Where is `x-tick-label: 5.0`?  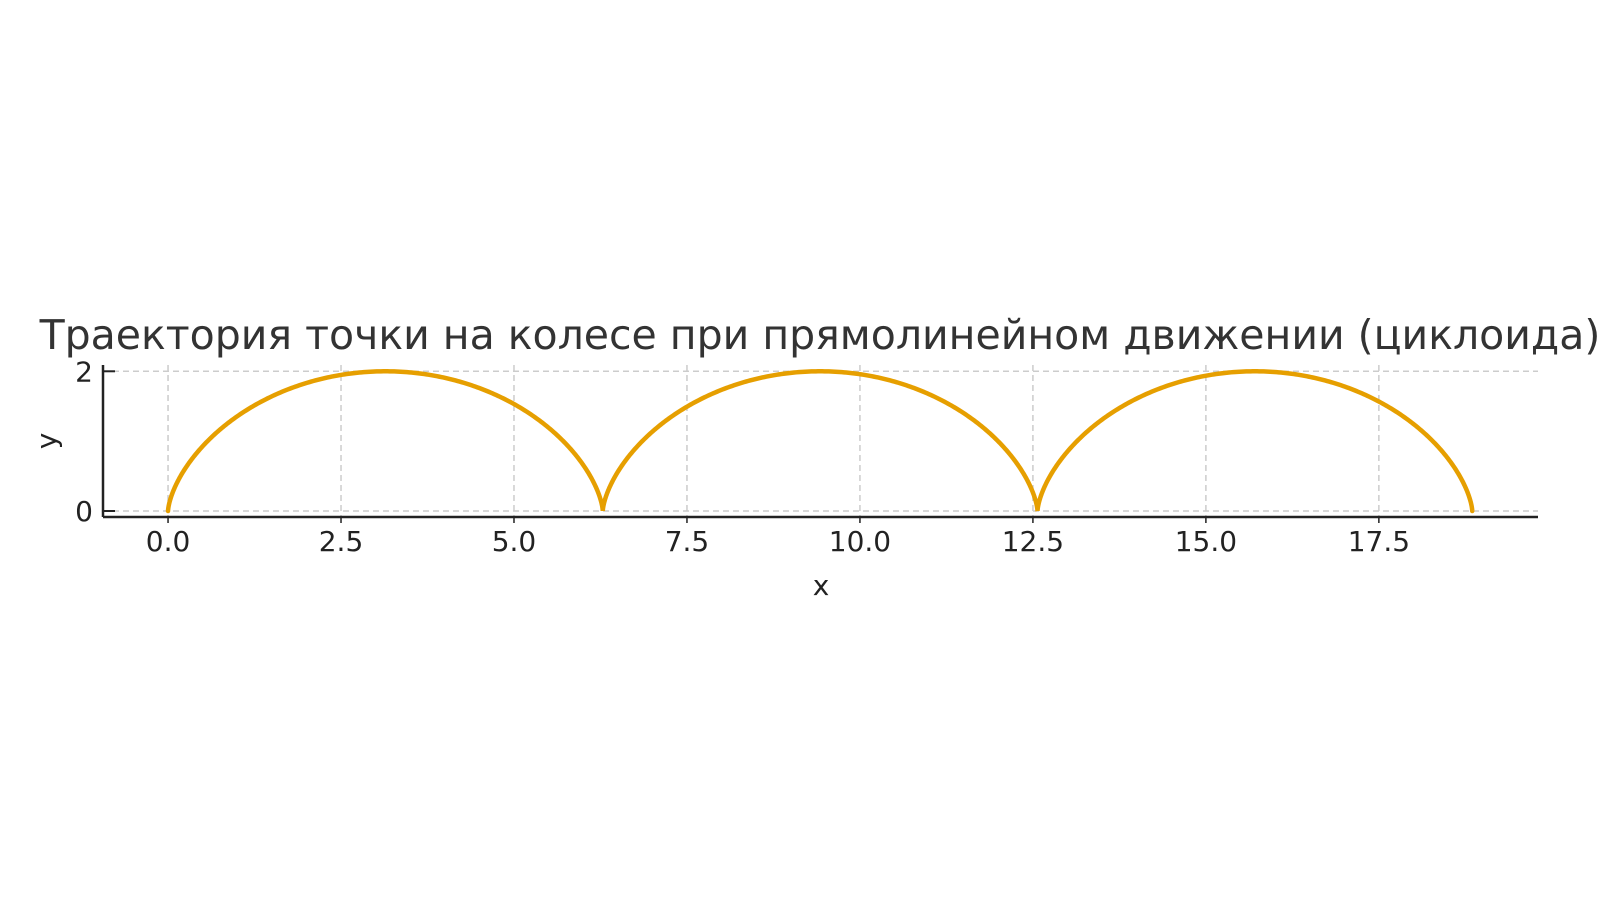
x-tick-label: 5.0 is located at coordinates (514, 541).